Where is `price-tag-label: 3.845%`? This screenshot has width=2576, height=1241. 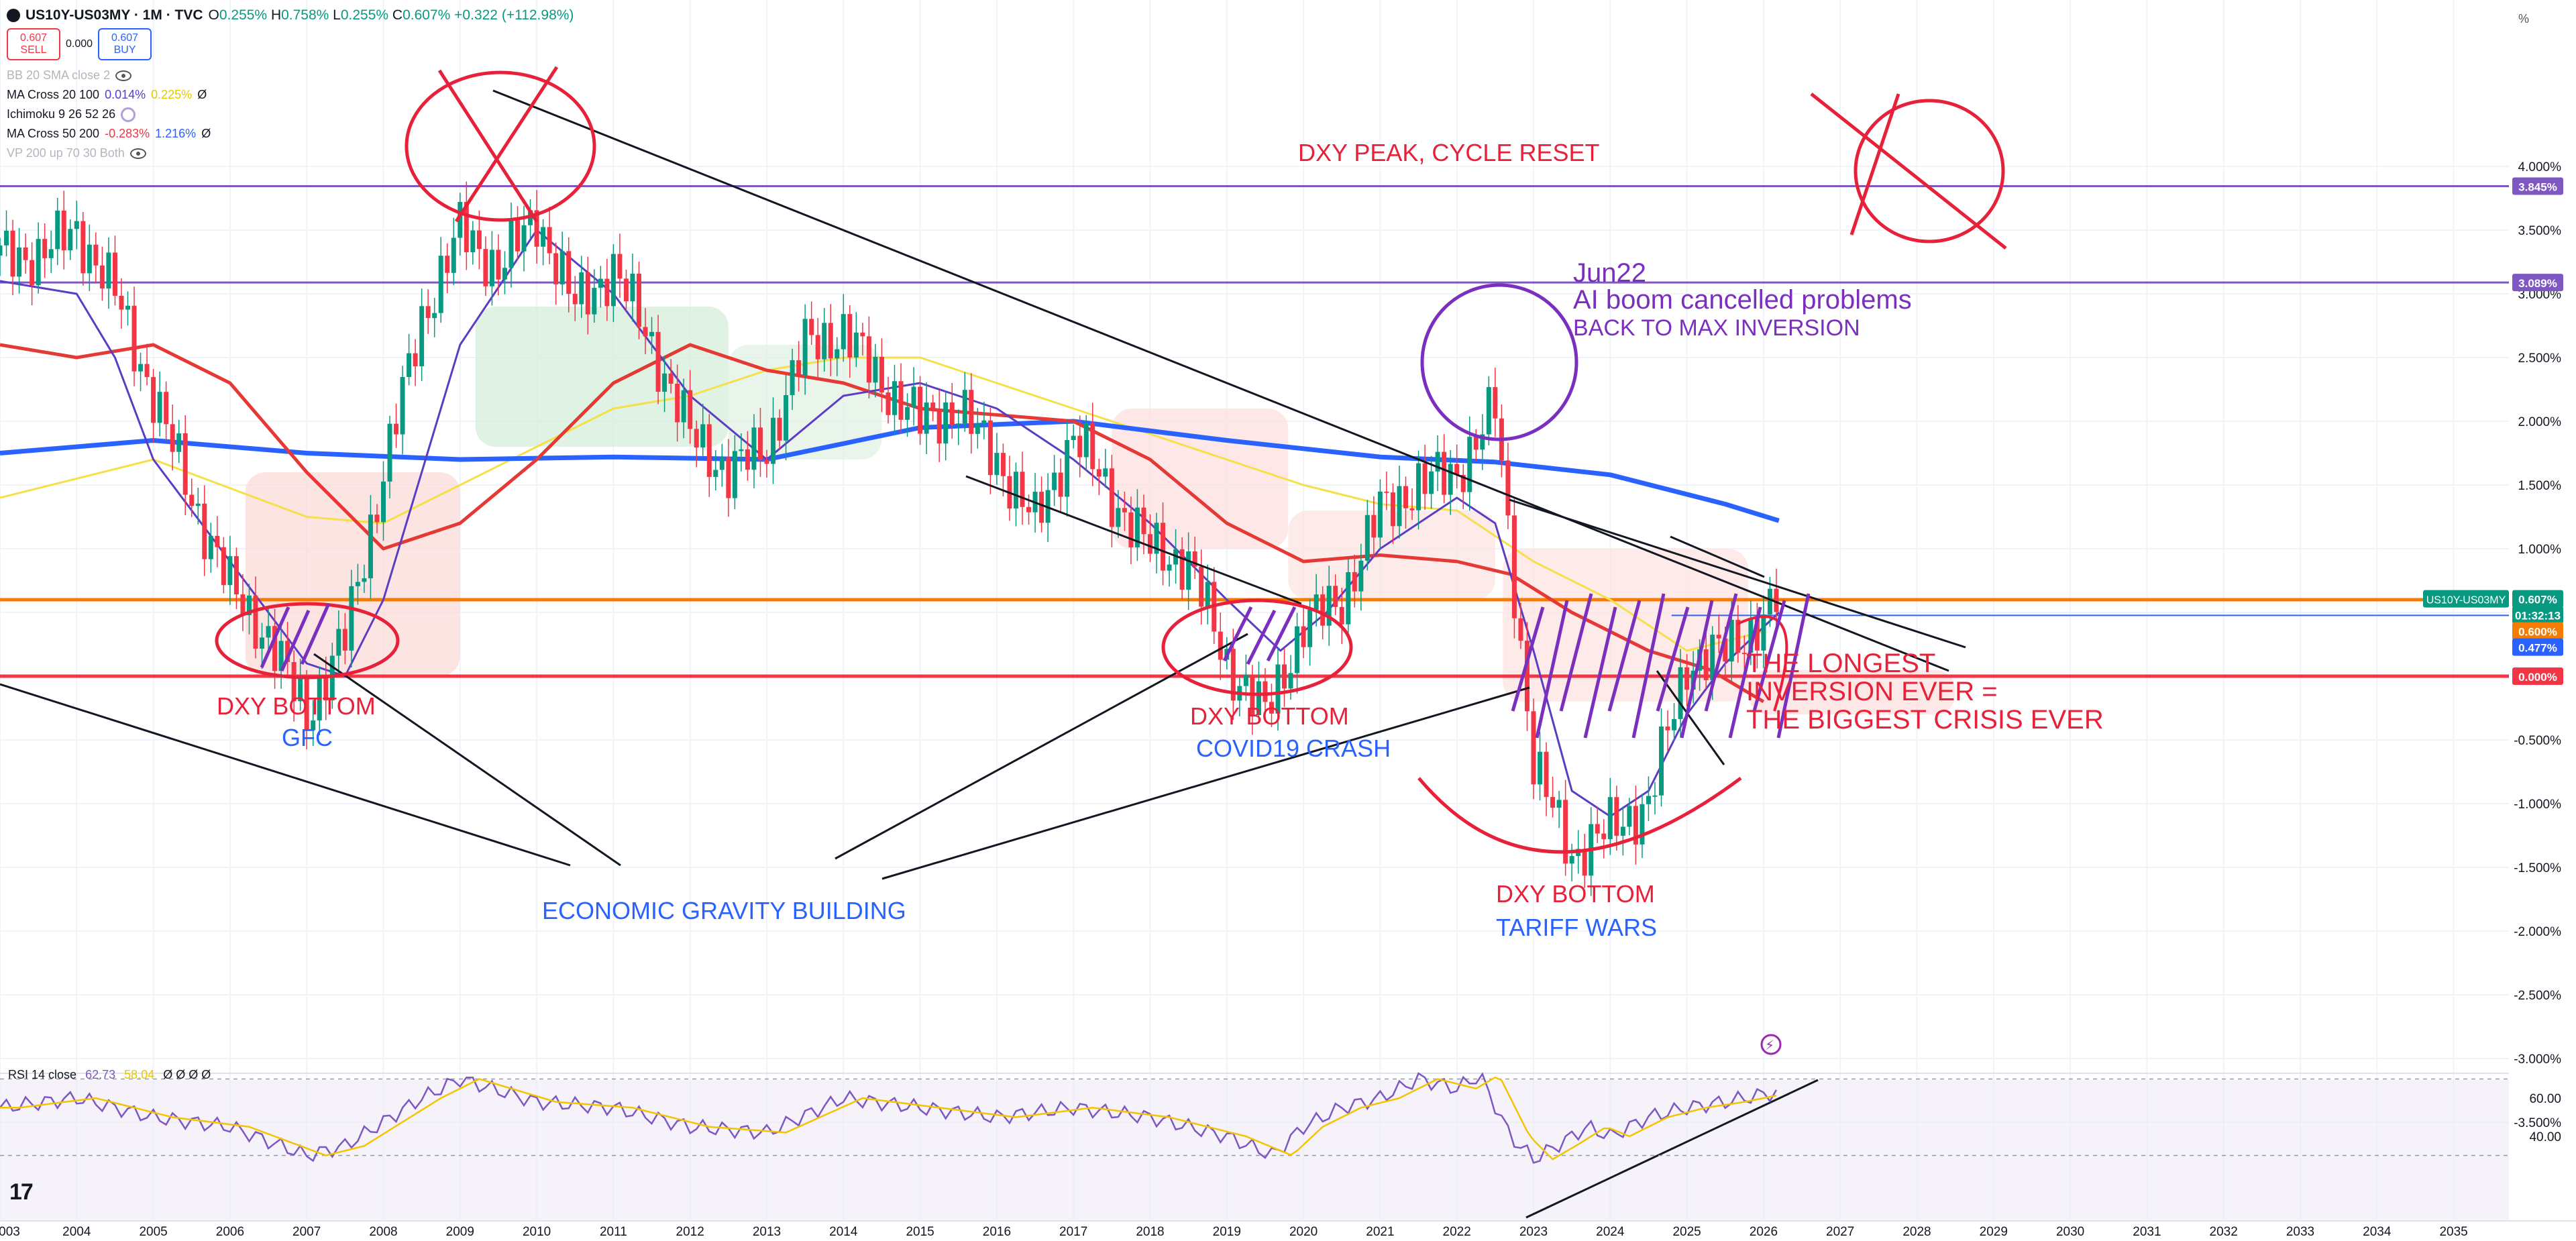 price-tag-label: 3.845% is located at coordinates (2537, 186).